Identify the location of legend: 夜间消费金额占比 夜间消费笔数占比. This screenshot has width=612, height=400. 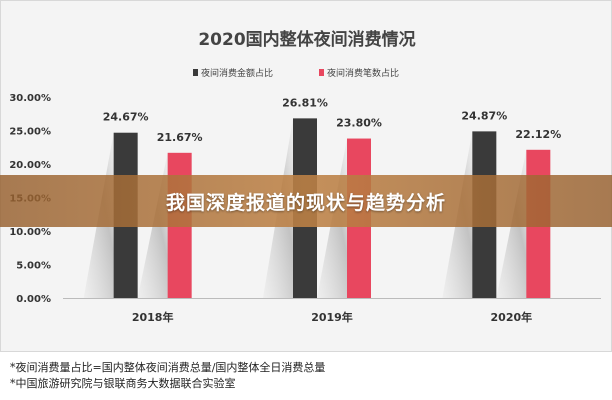
(296, 73).